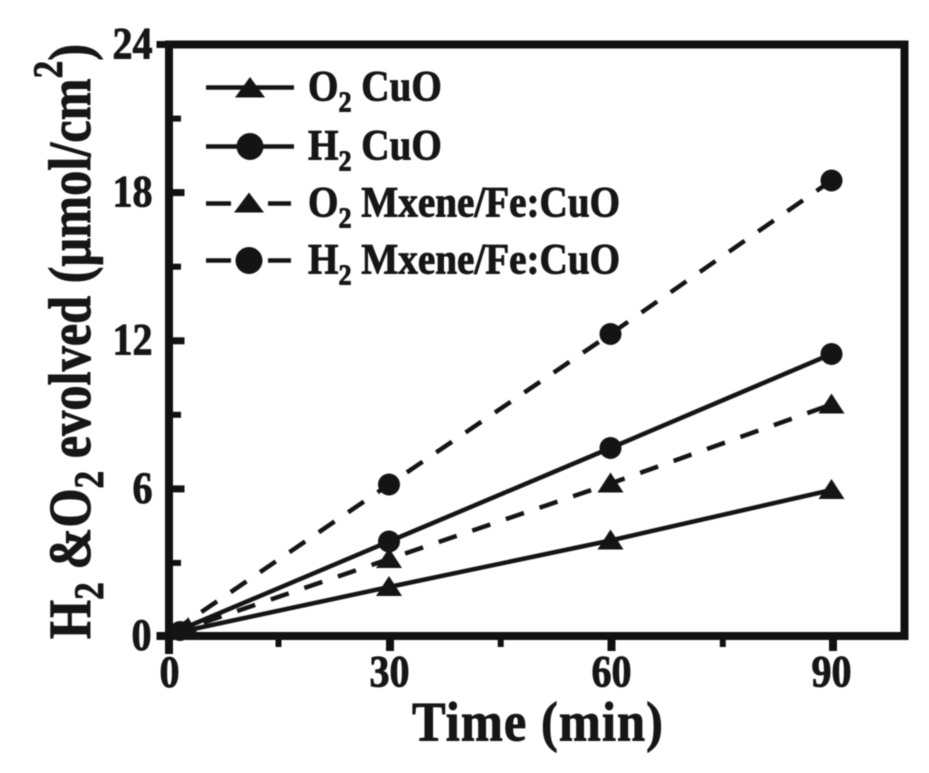  Describe the element at coordinates (375, 91) in the screenshot. I see `svg-text: O2 CuO` at that location.